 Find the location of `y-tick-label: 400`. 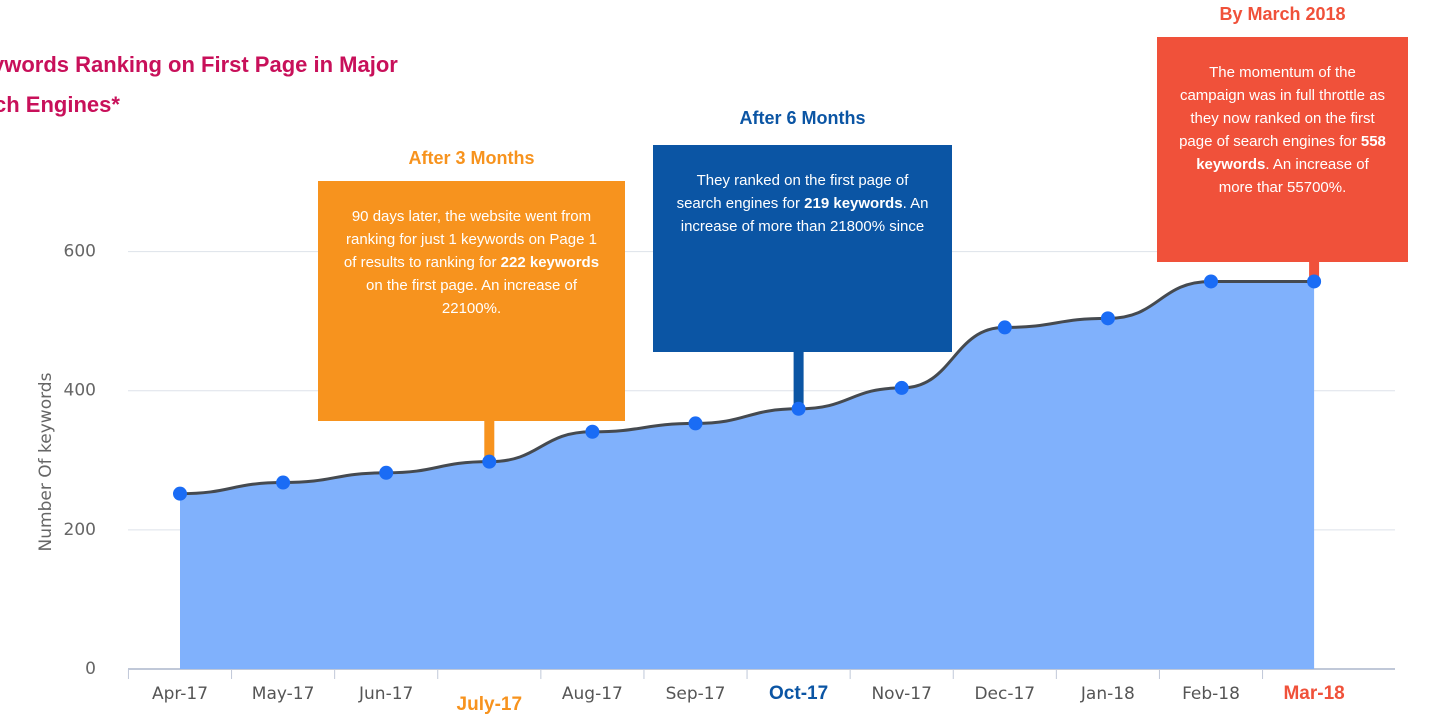

y-tick-label: 400 is located at coordinates (80, 391).